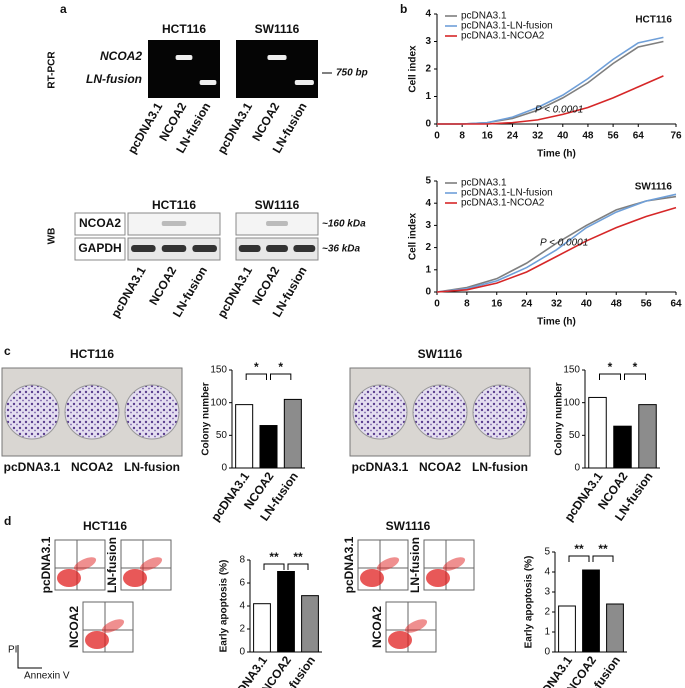 The height and width of the screenshot is (688, 685). I want to click on y-tick-label: 5, so click(428, 181).